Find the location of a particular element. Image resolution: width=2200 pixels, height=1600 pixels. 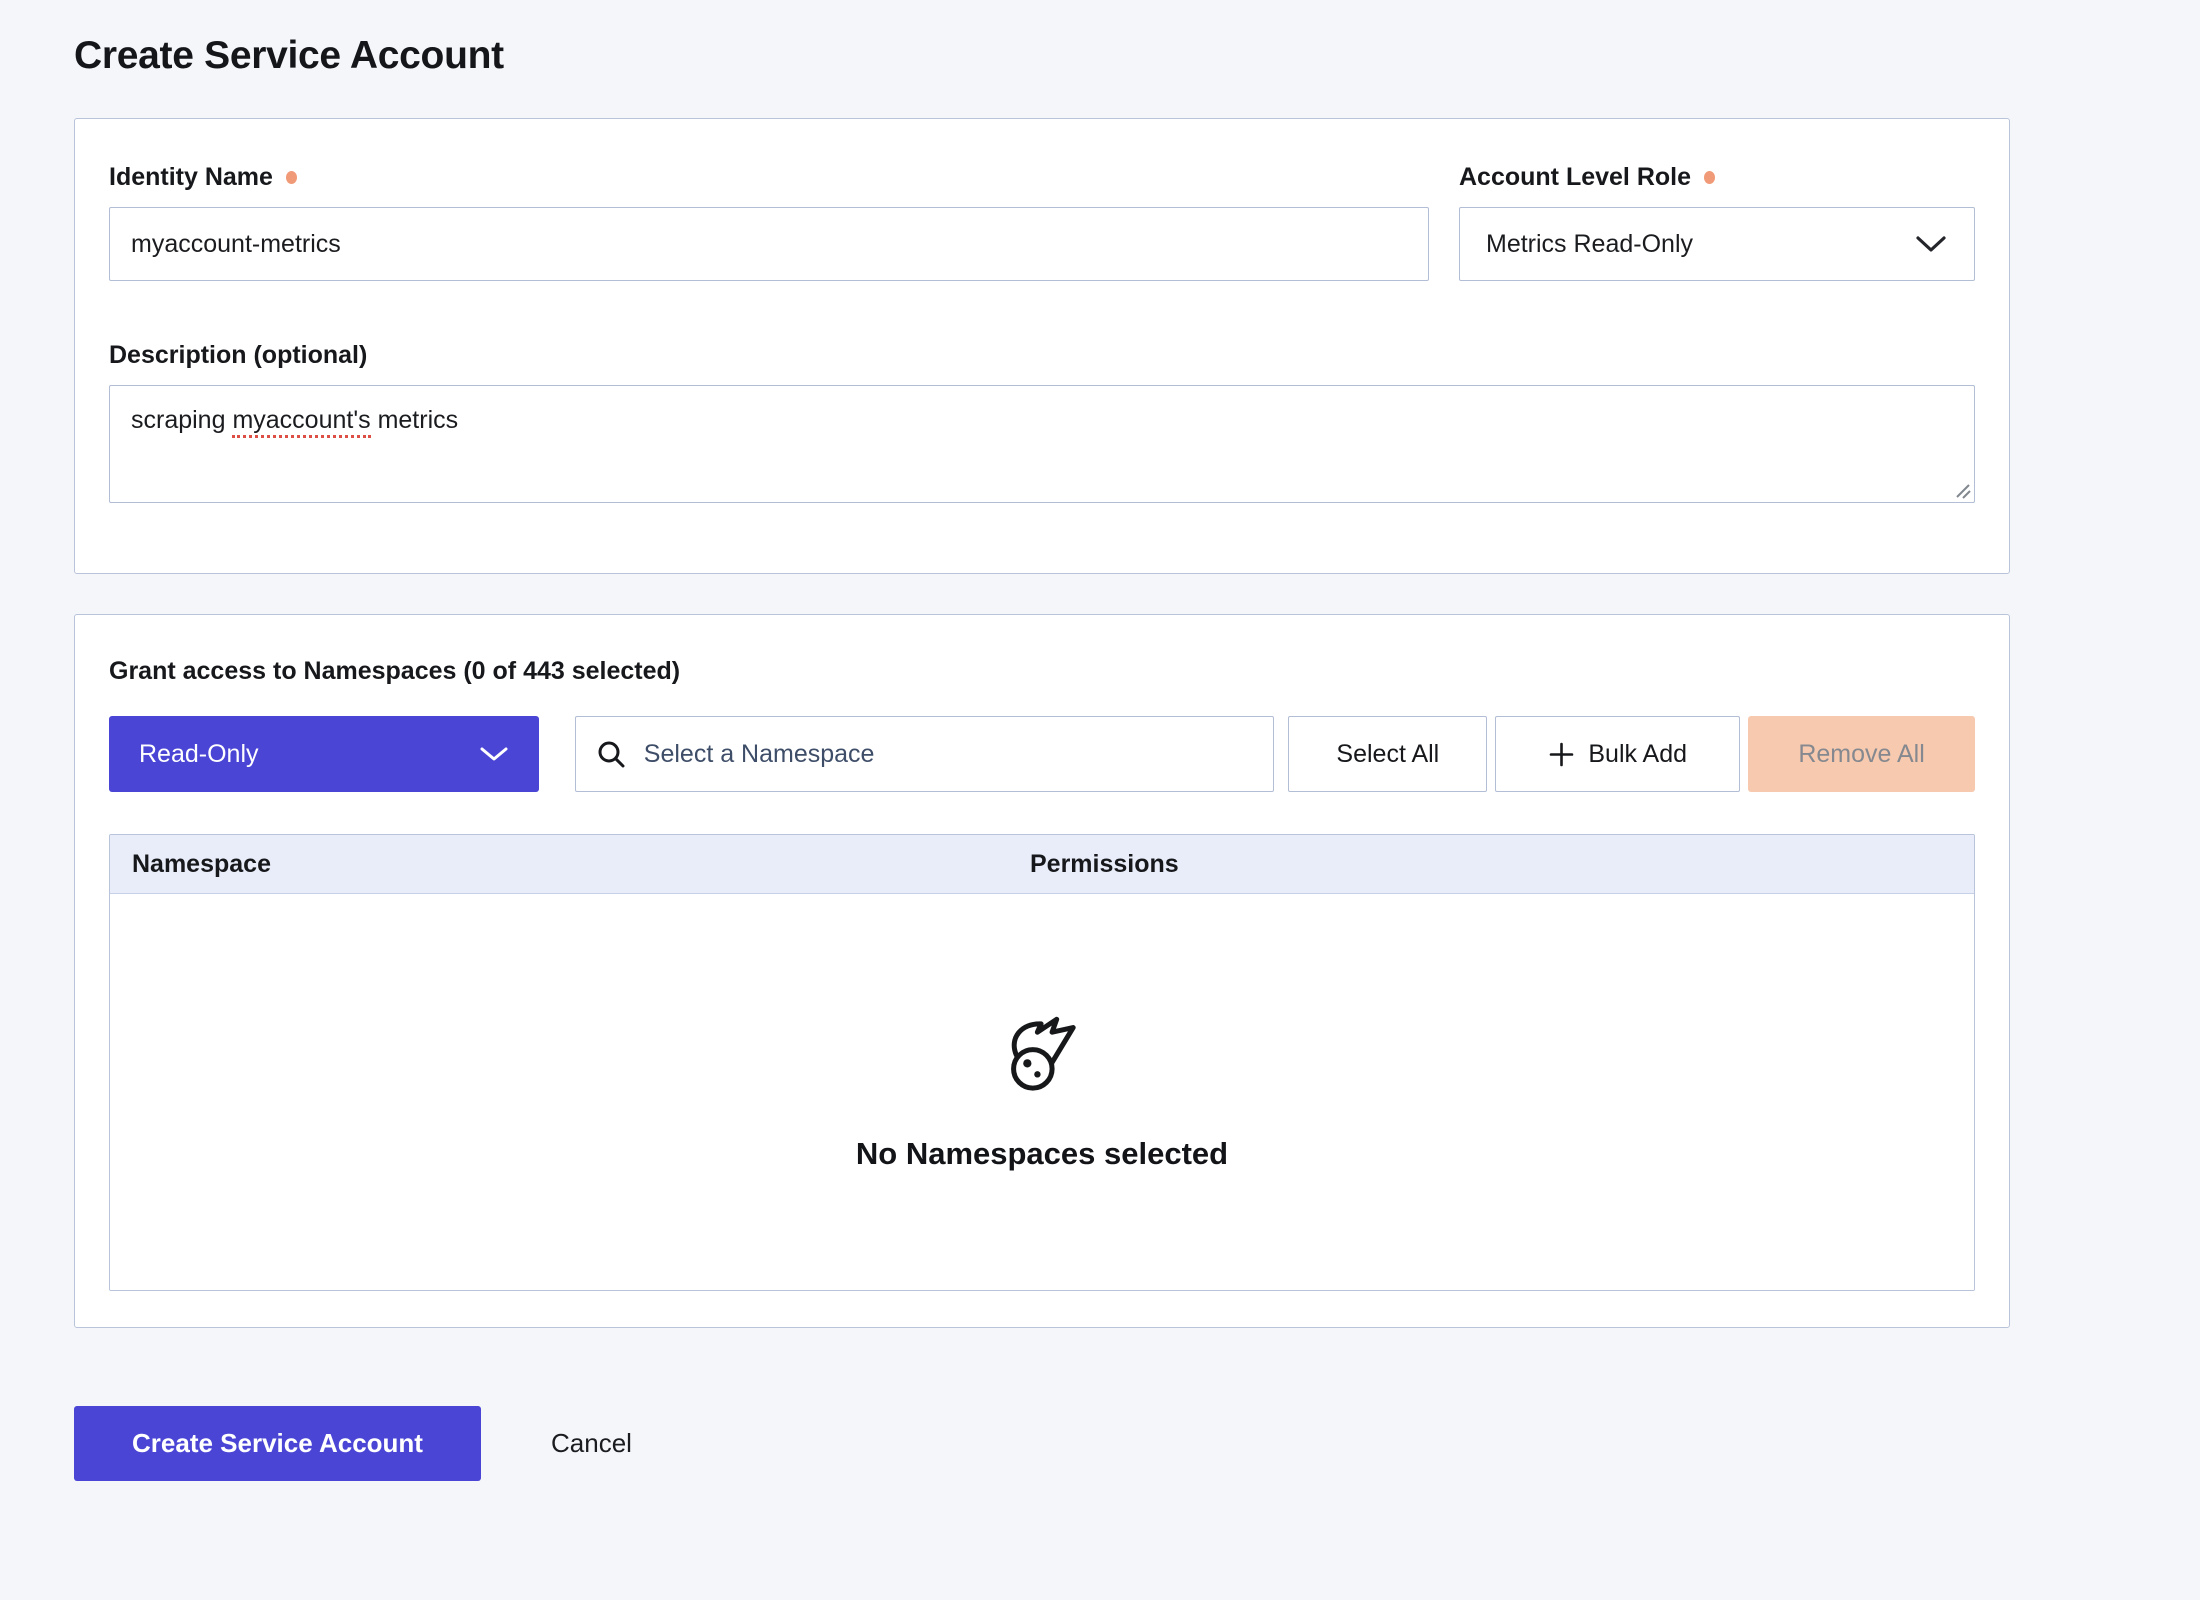

identity-name-input is located at coordinates (769, 244).